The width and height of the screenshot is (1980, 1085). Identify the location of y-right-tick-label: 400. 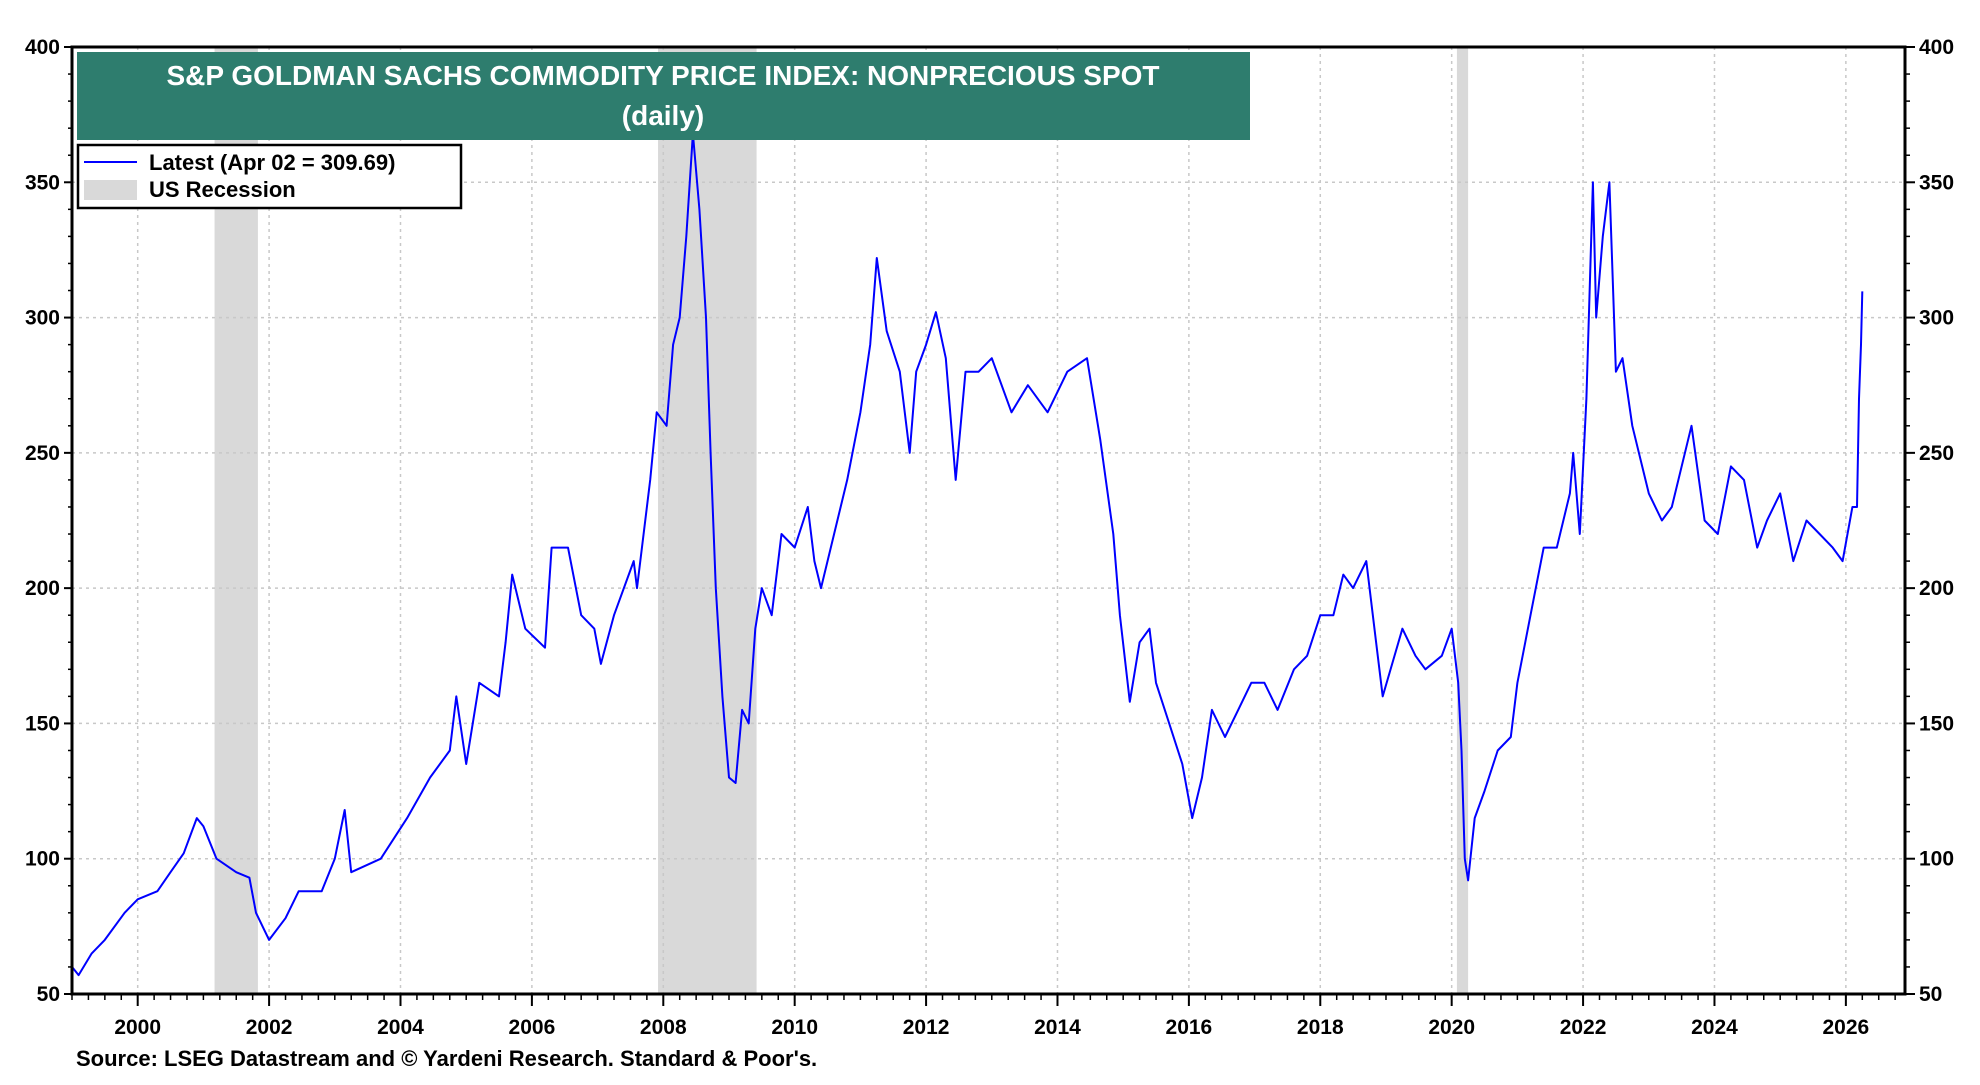
(1936, 47).